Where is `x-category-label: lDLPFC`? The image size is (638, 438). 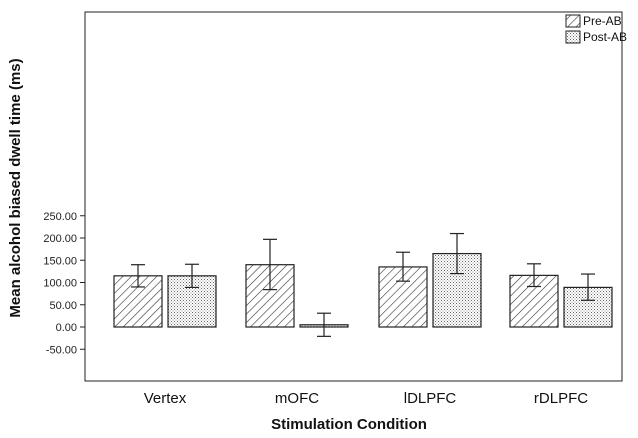 x-category-label: lDLPFC is located at coordinates (430, 398).